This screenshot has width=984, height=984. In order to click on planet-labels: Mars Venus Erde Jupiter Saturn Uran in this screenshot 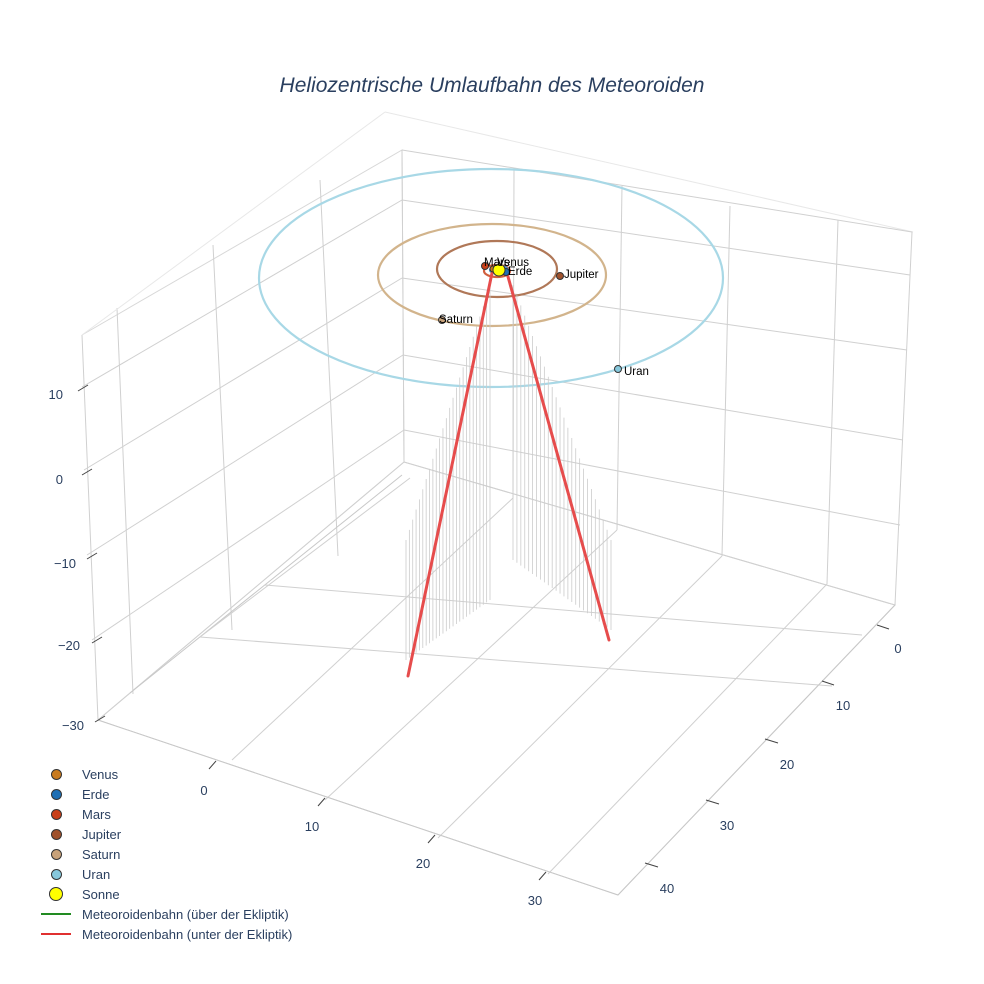, I will do `click(544, 317)`.